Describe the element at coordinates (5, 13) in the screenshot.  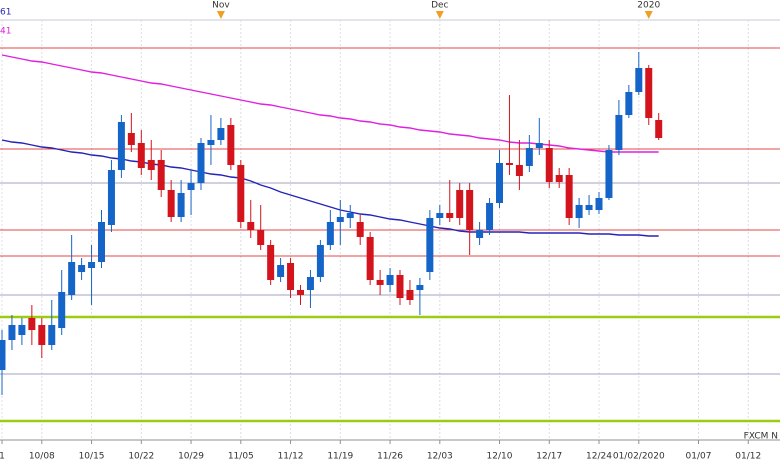
I see `legend-entry: 61` at that location.